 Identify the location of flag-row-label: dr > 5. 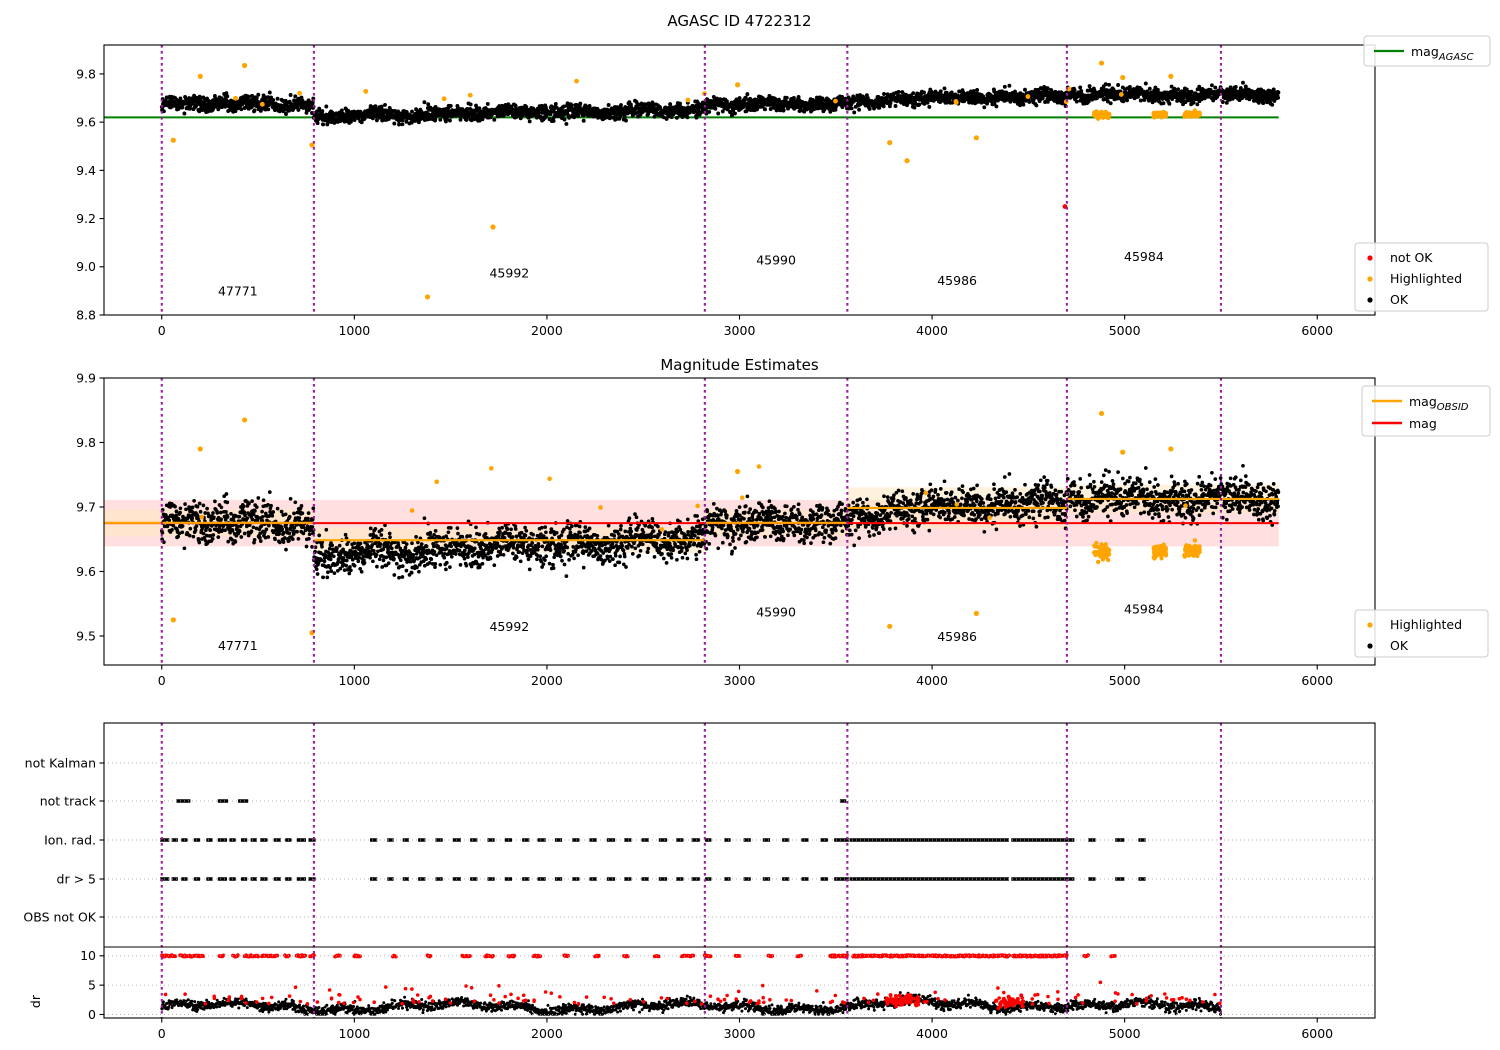
(76, 878).